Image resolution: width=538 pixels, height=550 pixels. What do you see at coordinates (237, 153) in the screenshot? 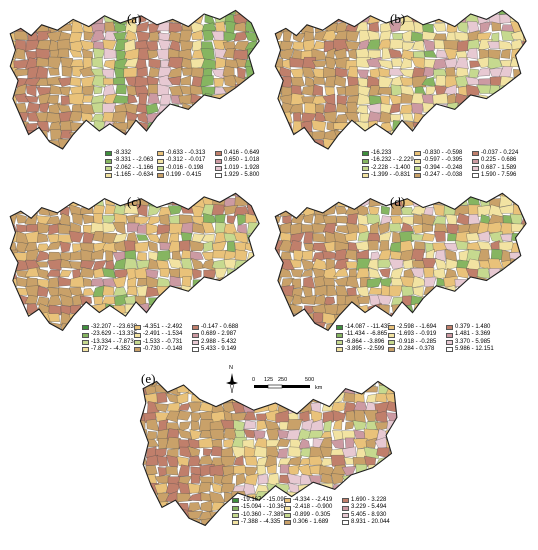
I see `legend-item: 0.416 - 0.649` at bounding box center [237, 153].